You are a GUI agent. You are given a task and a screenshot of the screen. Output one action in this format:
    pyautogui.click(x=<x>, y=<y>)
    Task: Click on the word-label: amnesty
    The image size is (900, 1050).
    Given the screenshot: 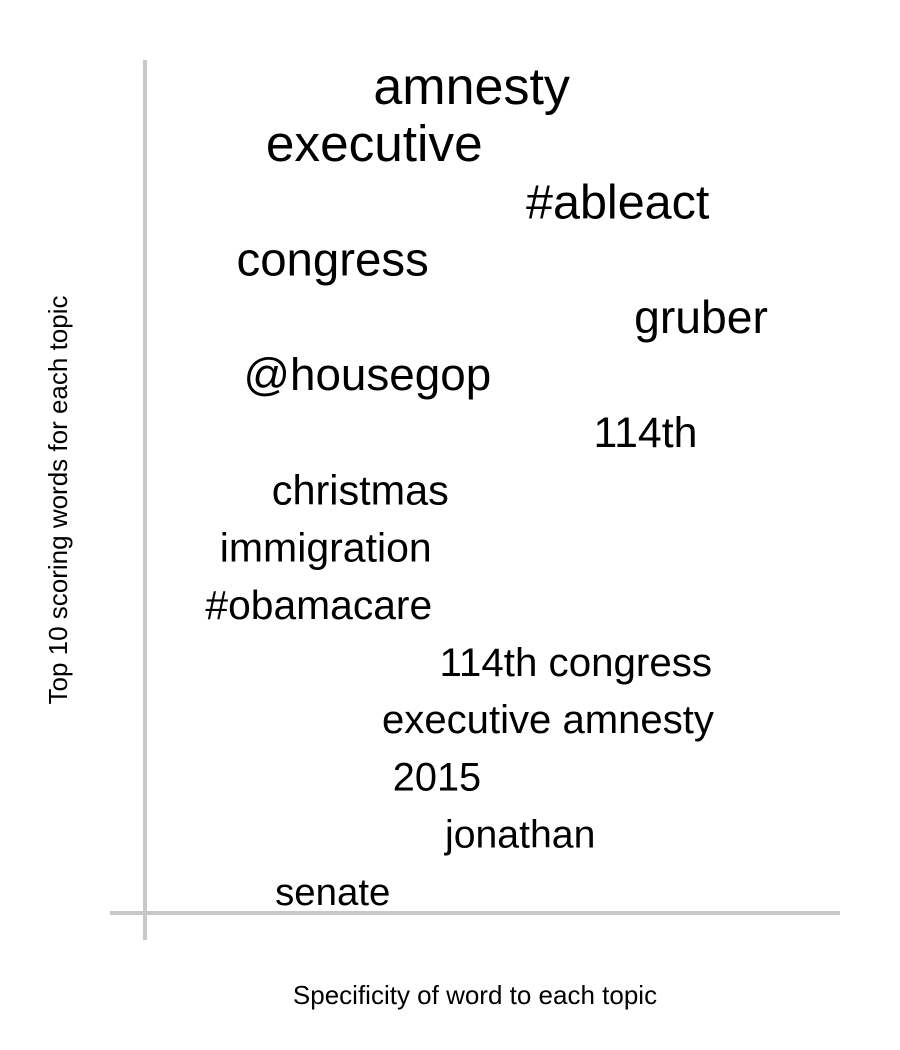 What is the action you would take?
    pyautogui.click(x=471, y=87)
    